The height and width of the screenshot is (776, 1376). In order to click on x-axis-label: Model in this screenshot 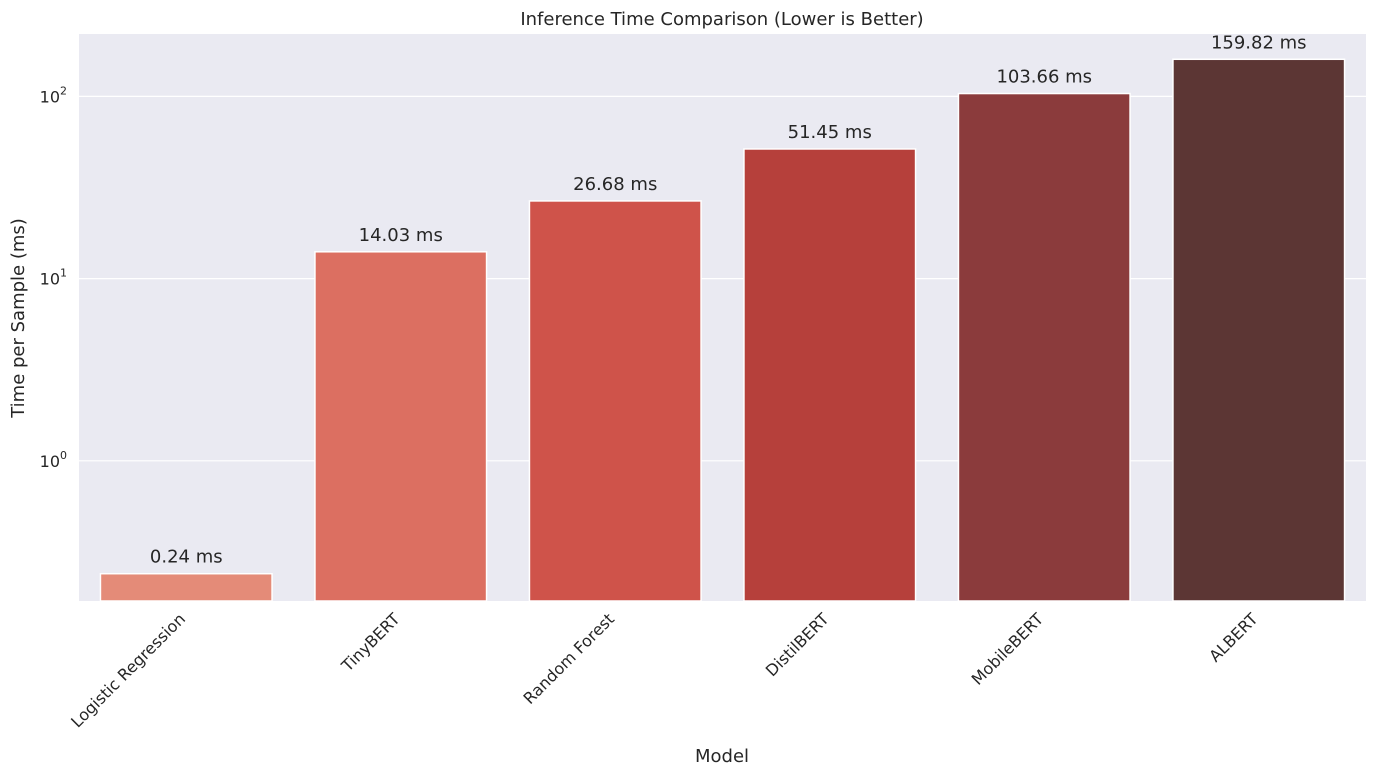, I will do `click(722, 756)`.